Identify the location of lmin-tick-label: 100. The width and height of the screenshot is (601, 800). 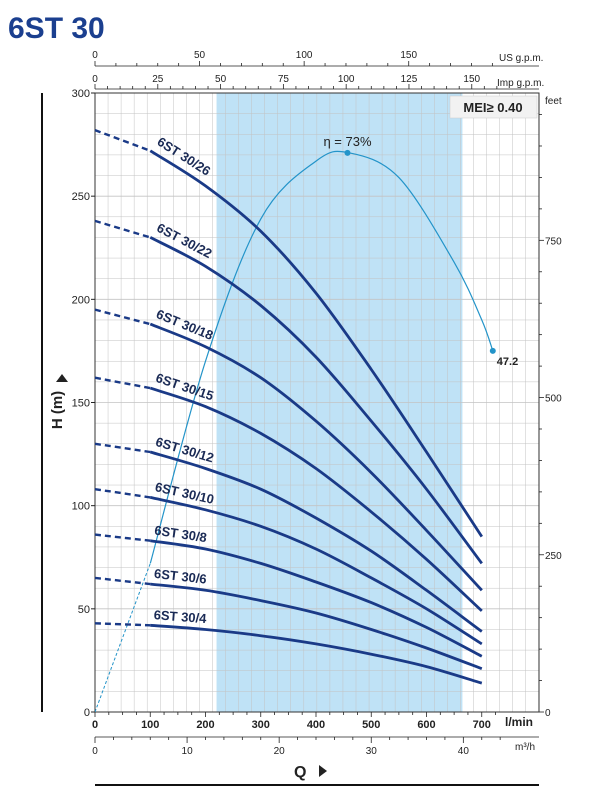
(150, 725).